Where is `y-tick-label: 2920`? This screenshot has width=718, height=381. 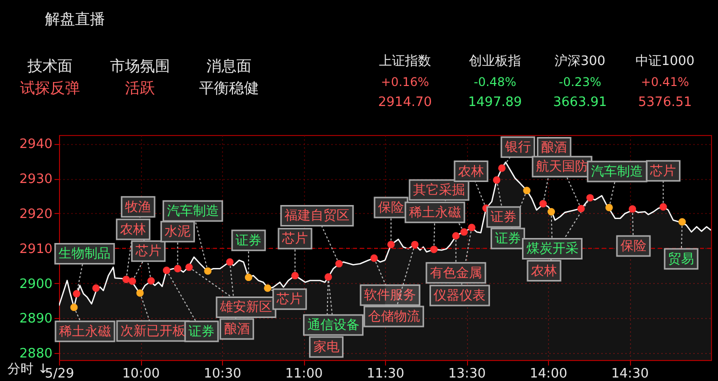
y-tick-label: 2920 is located at coordinates (35, 214).